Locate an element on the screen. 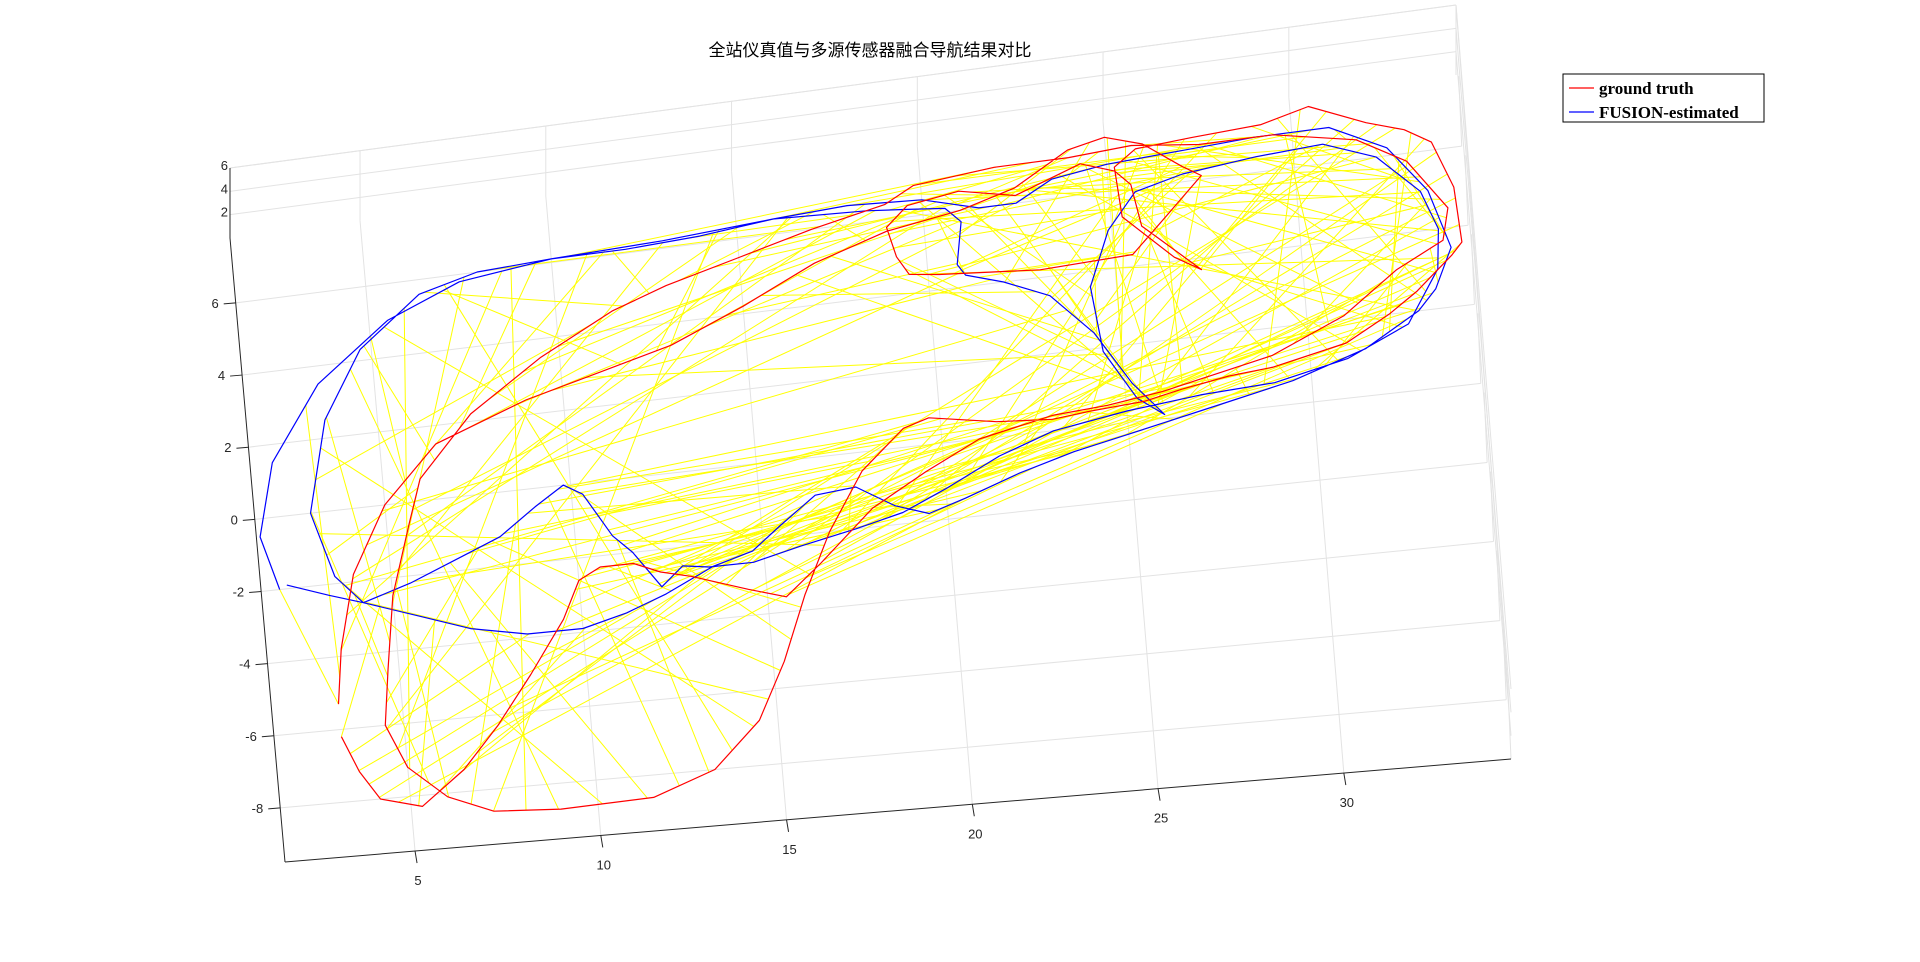 This screenshot has width=1920, height=962. y-tick-label-4: 0 is located at coordinates (234, 519).